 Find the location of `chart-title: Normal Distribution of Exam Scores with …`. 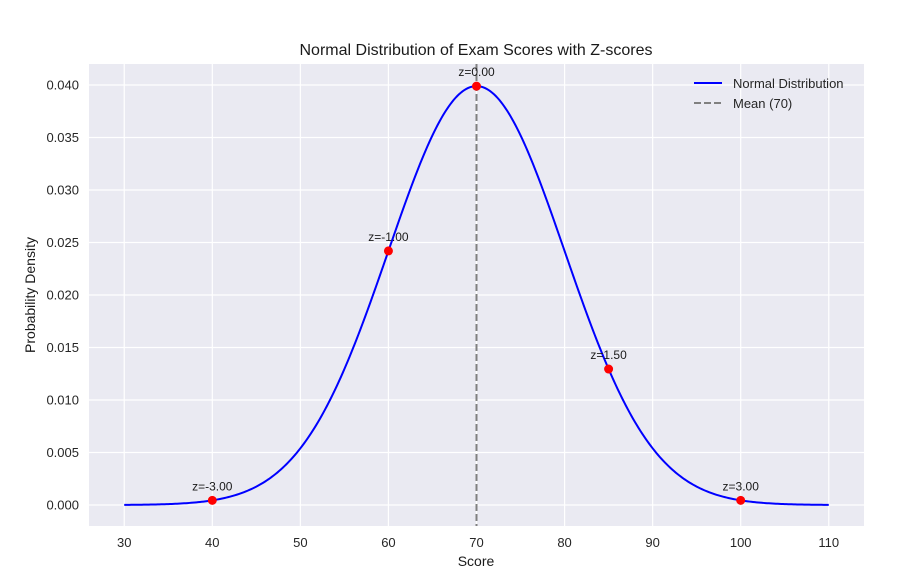

chart-title: Normal Distribution of Exam Scores with … is located at coordinates (476, 50).